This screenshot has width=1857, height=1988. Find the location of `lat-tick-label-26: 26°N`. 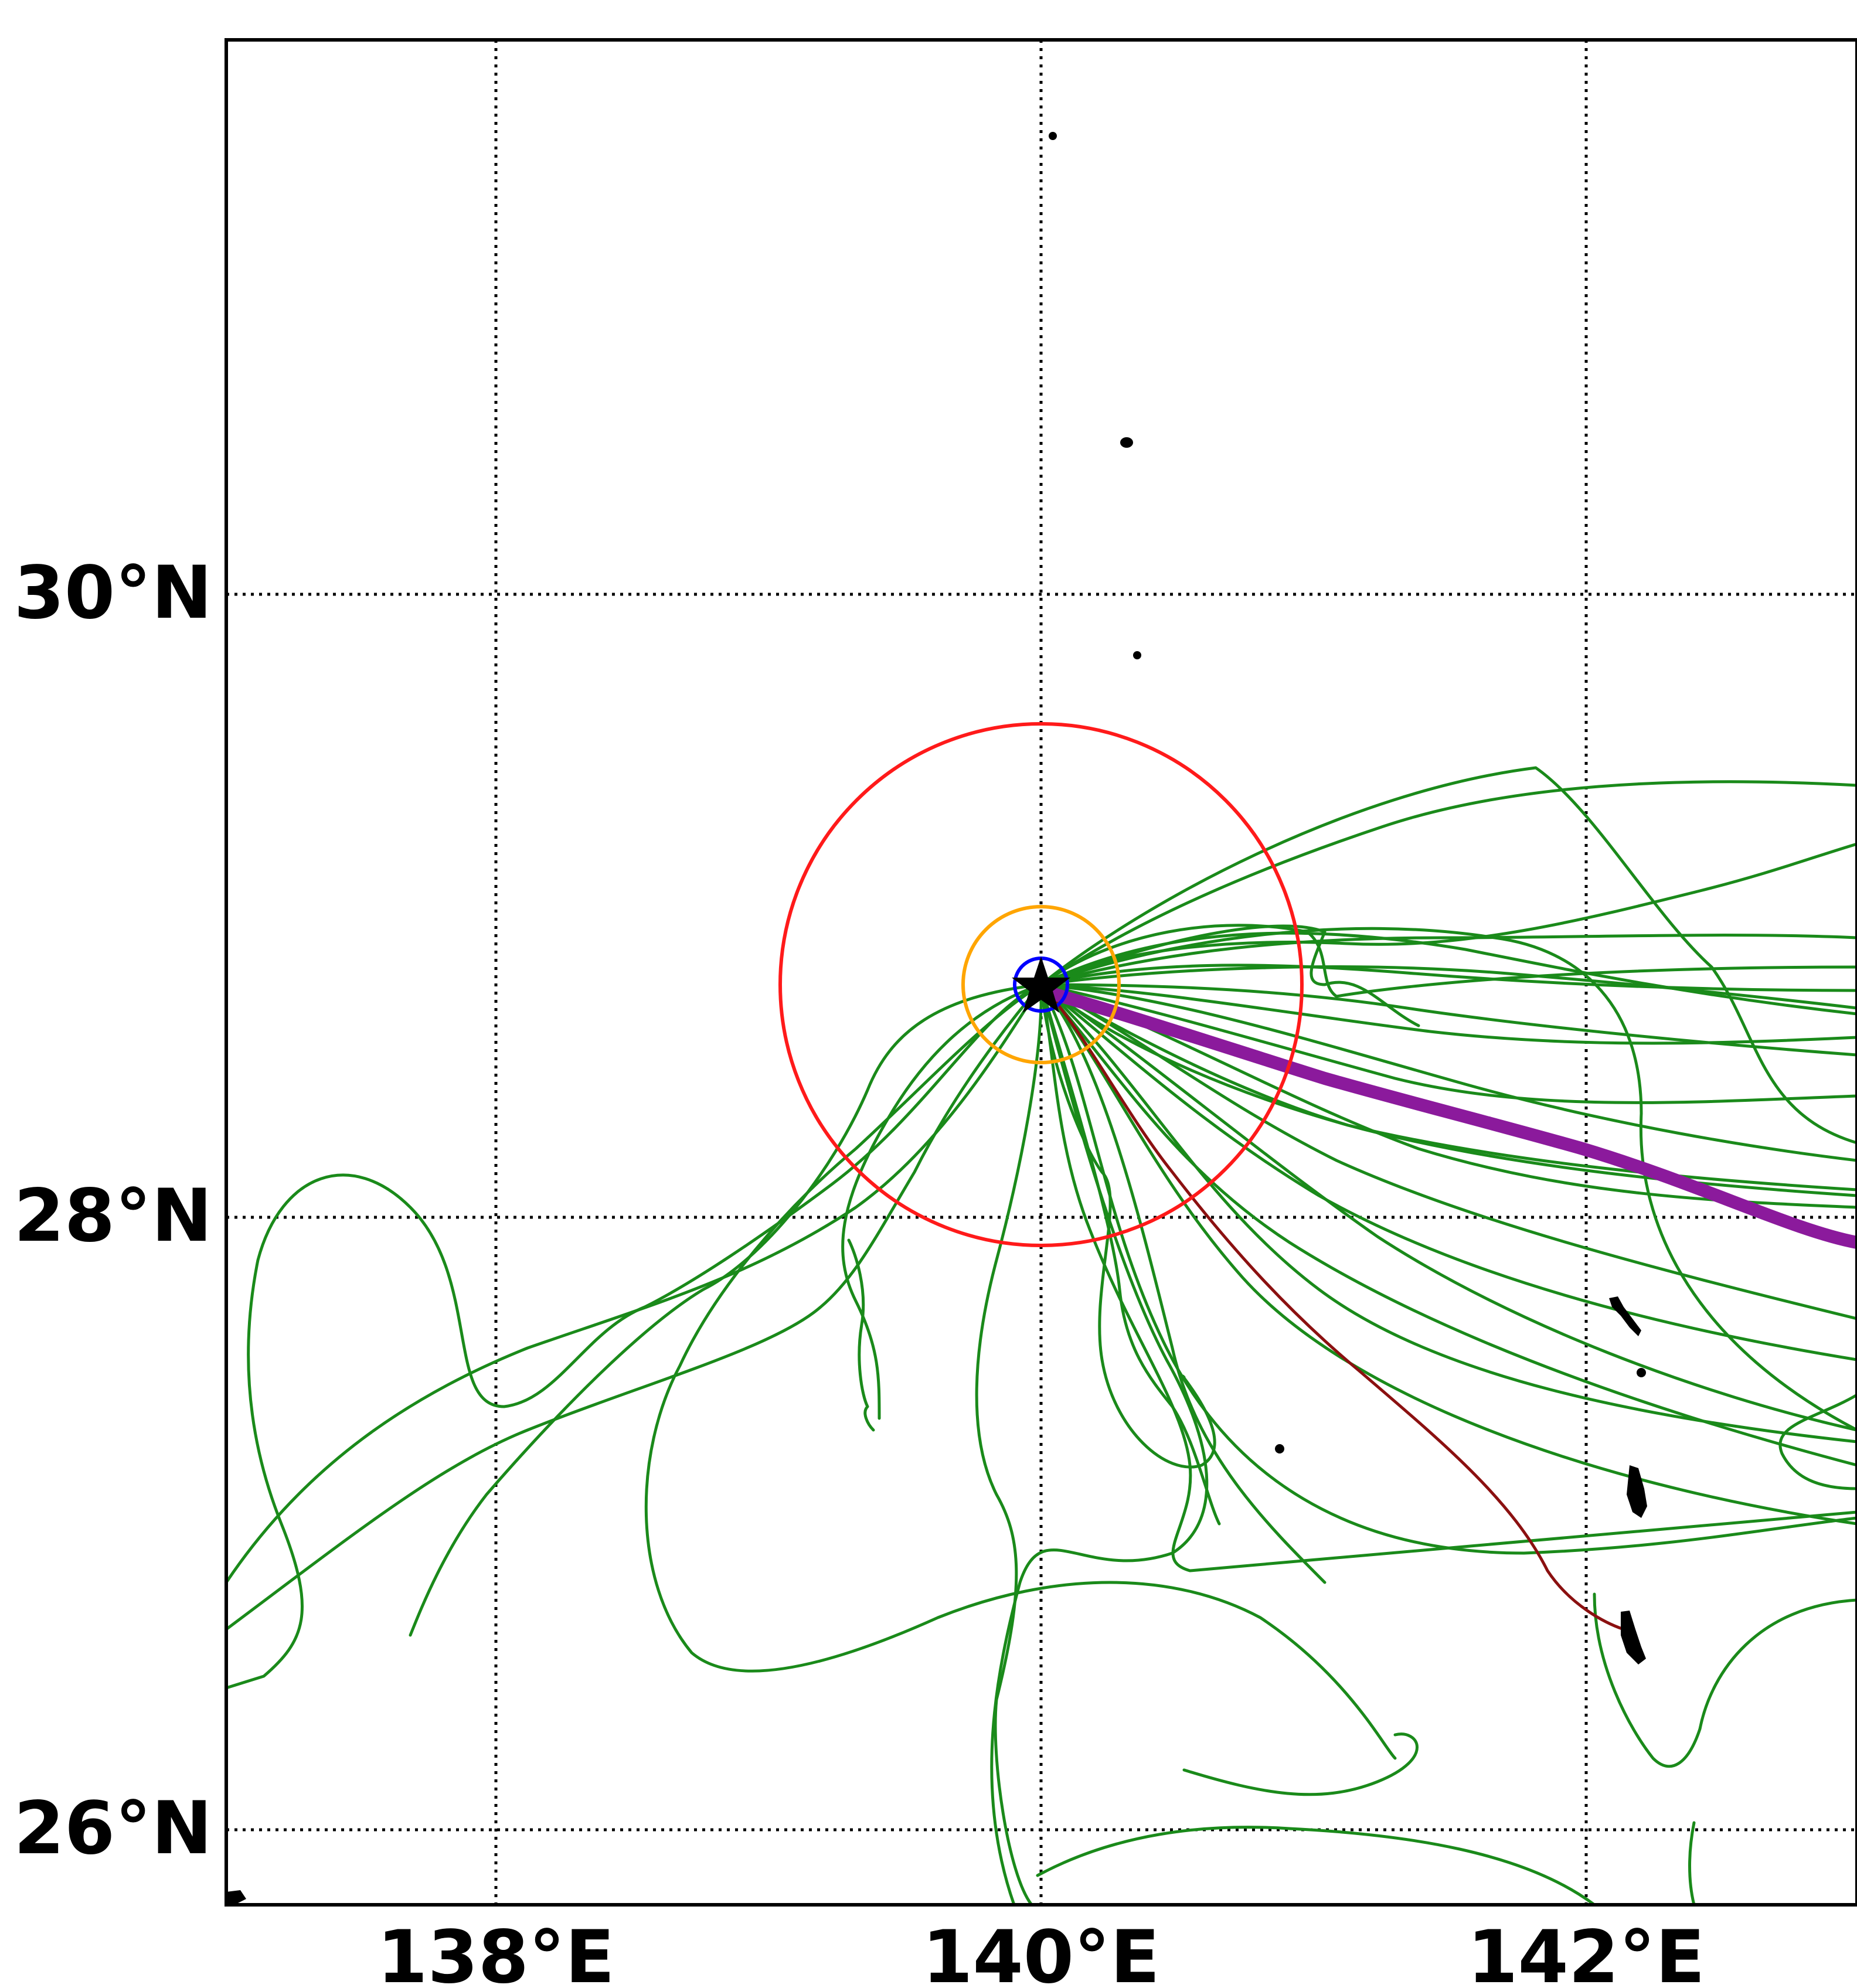

lat-tick-label-26: 26°N is located at coordinates (113, 1829).